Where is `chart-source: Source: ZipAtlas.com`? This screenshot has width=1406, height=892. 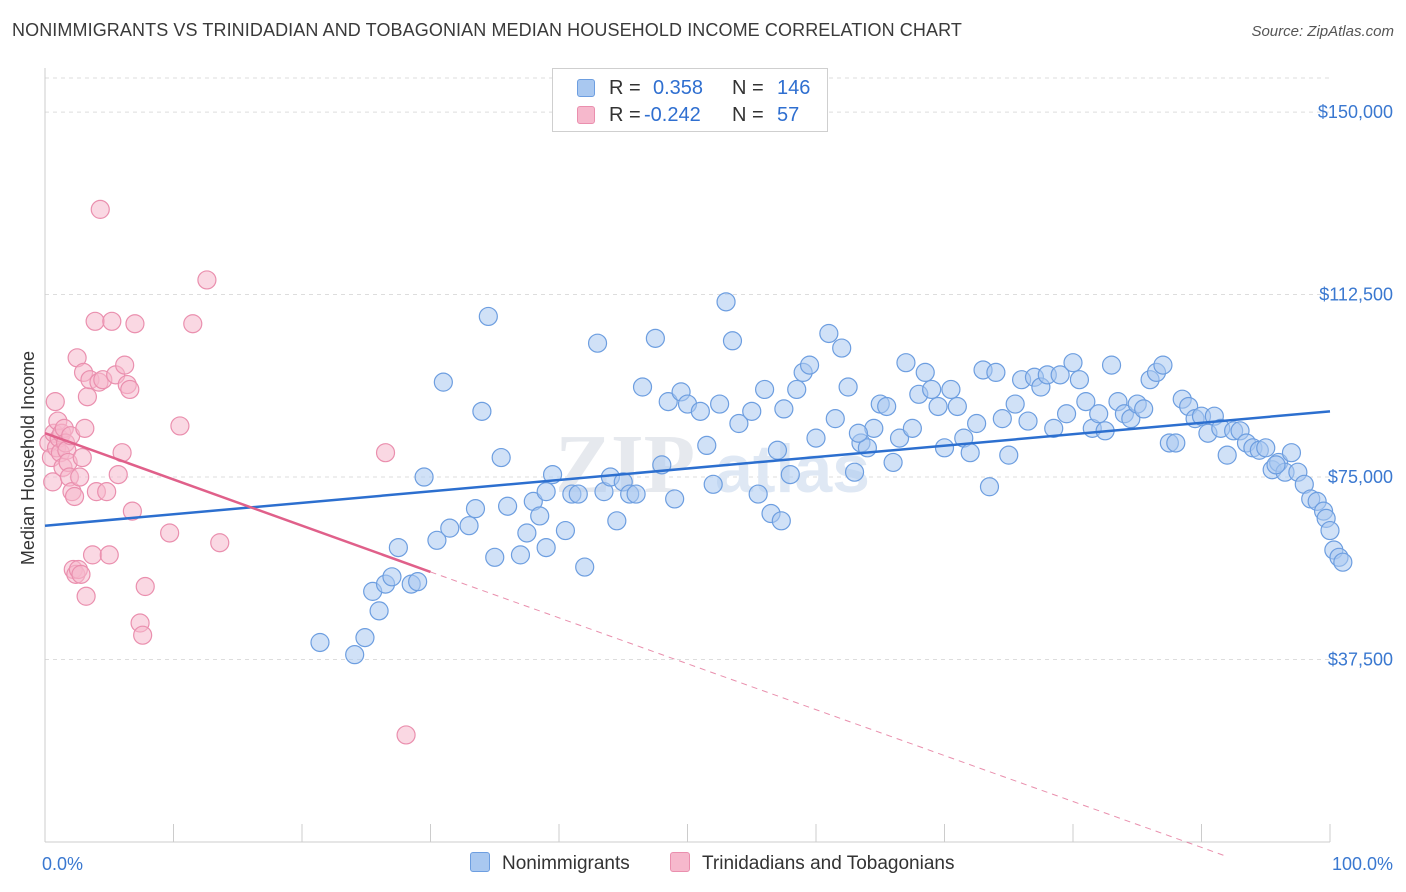 chart-source: Source: ZipAtlas.com is located at coordinates (1322, 31).